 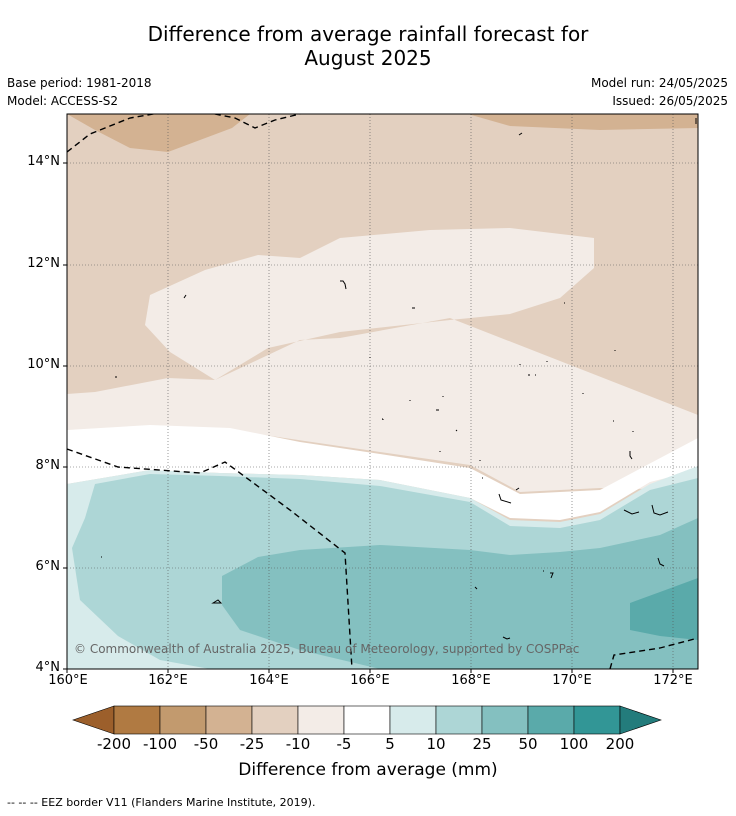 What do you see at coordinates (368, 58) in the screenshot?
I see `title-line-2: August 2025` at bounding box center [368, 58].